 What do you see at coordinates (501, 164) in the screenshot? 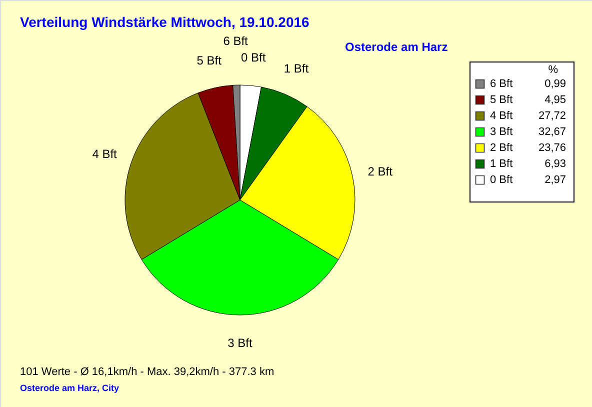
I see `legend-label: 1 Bft` at bounding box center [501, 164].